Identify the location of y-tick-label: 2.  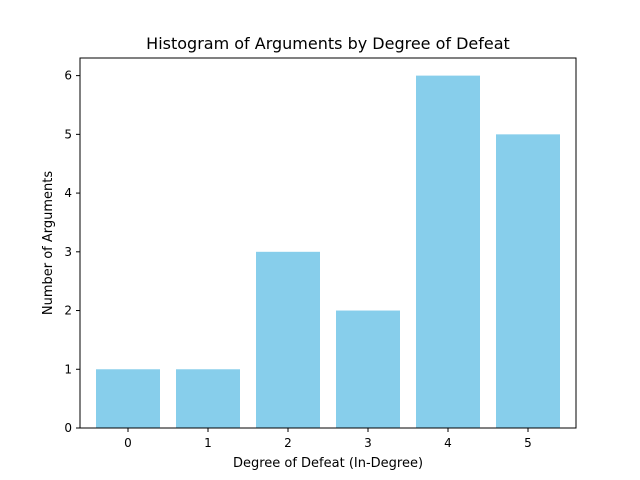
(68, 311).